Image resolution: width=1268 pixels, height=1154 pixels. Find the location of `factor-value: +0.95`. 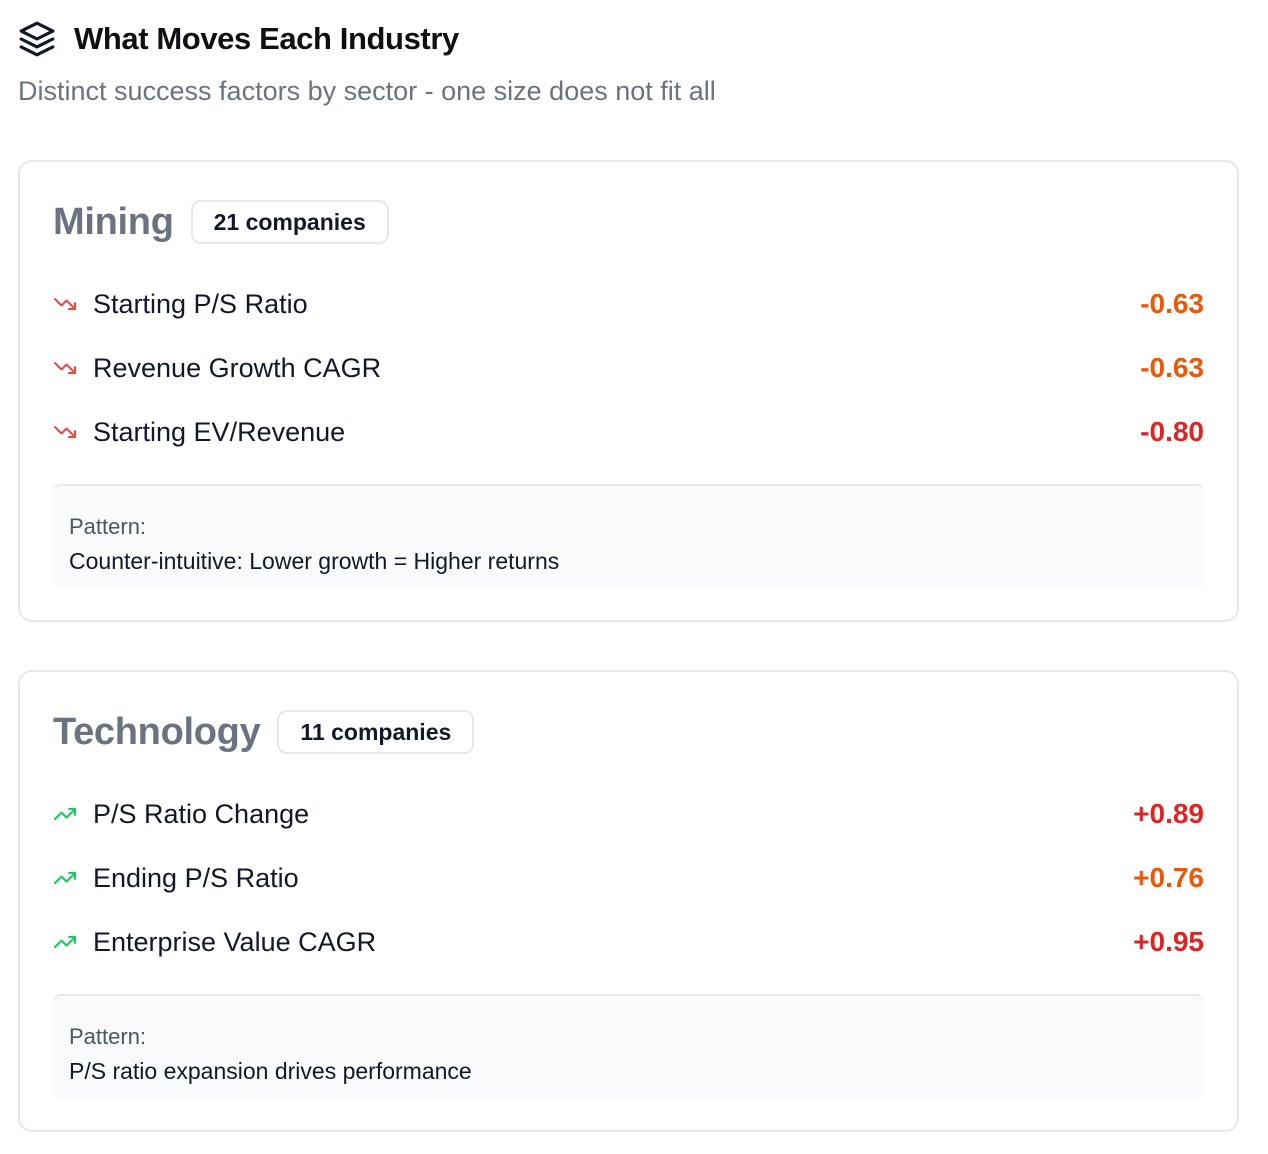

factor-value: +0.95 is located at coordinates (1168, 941).